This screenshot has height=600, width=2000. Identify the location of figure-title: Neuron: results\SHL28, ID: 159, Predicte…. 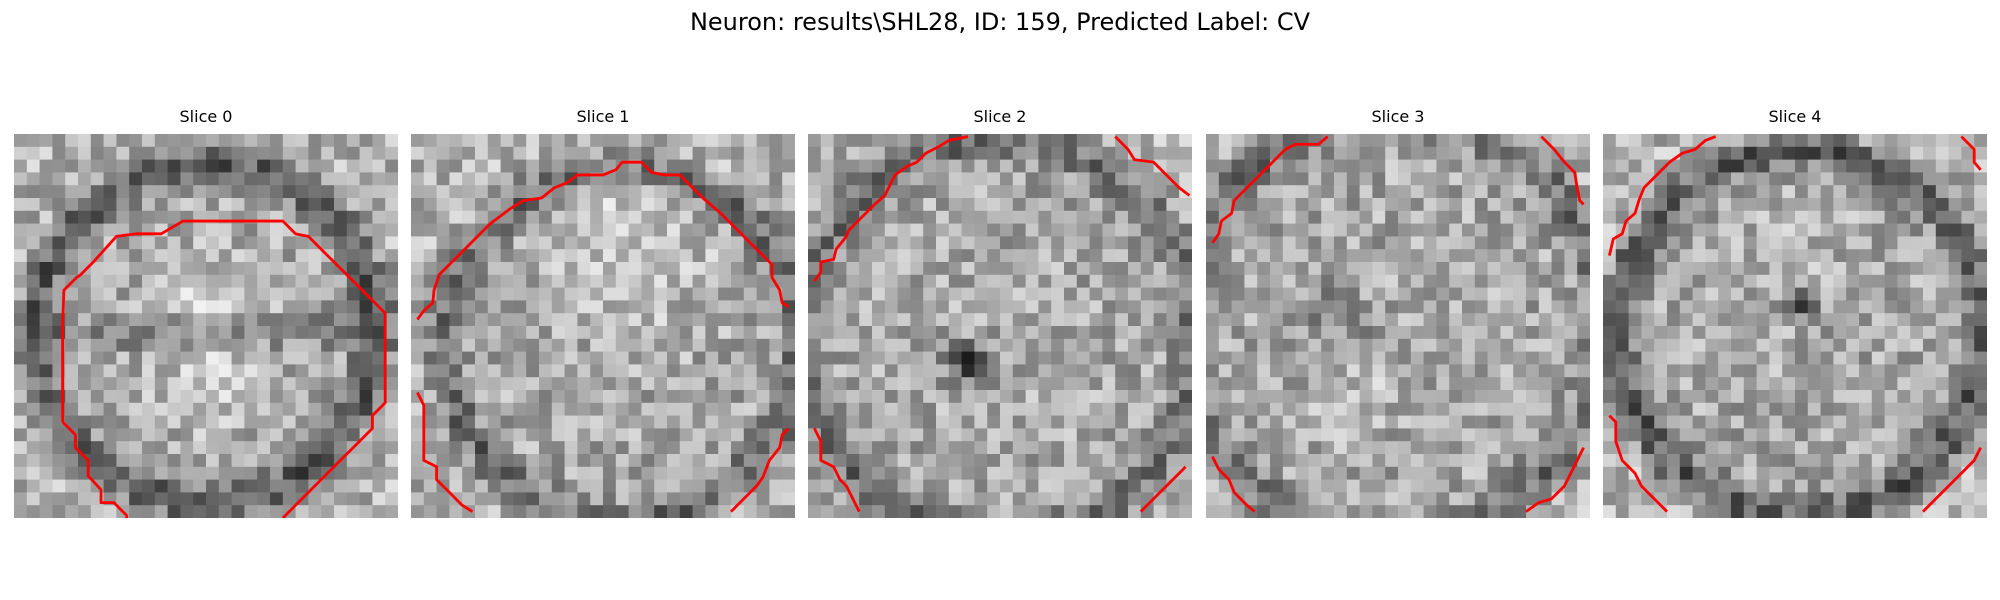
(1000, 22).